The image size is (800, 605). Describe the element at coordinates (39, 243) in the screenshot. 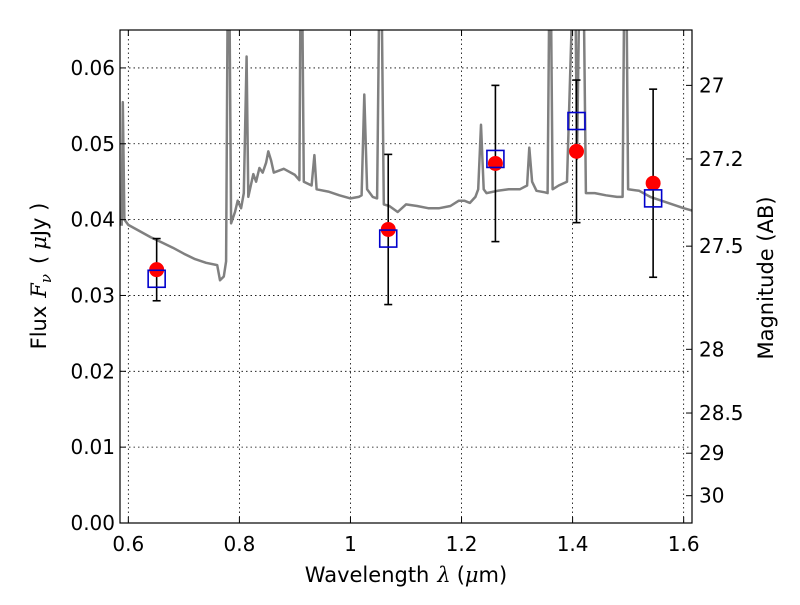

I see `y-axis-mu: μ` at that location.